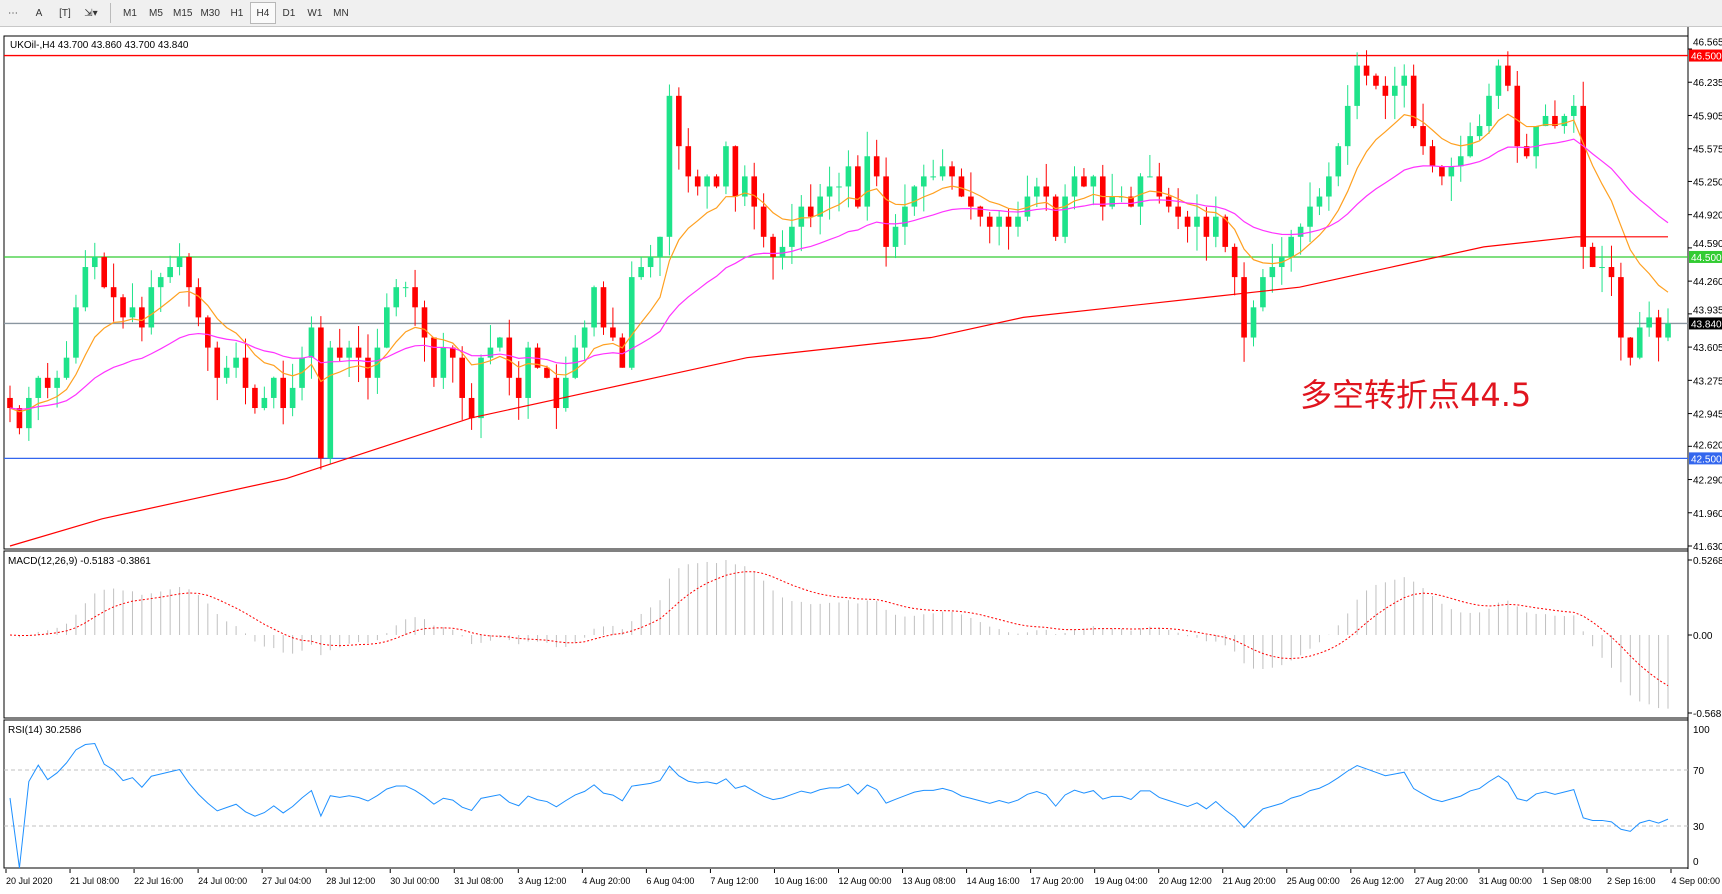  What do you see at coordinates (183, 13) in the screenshot?
I see `timeframe-m15: M15` at bounding box center [183, 13].